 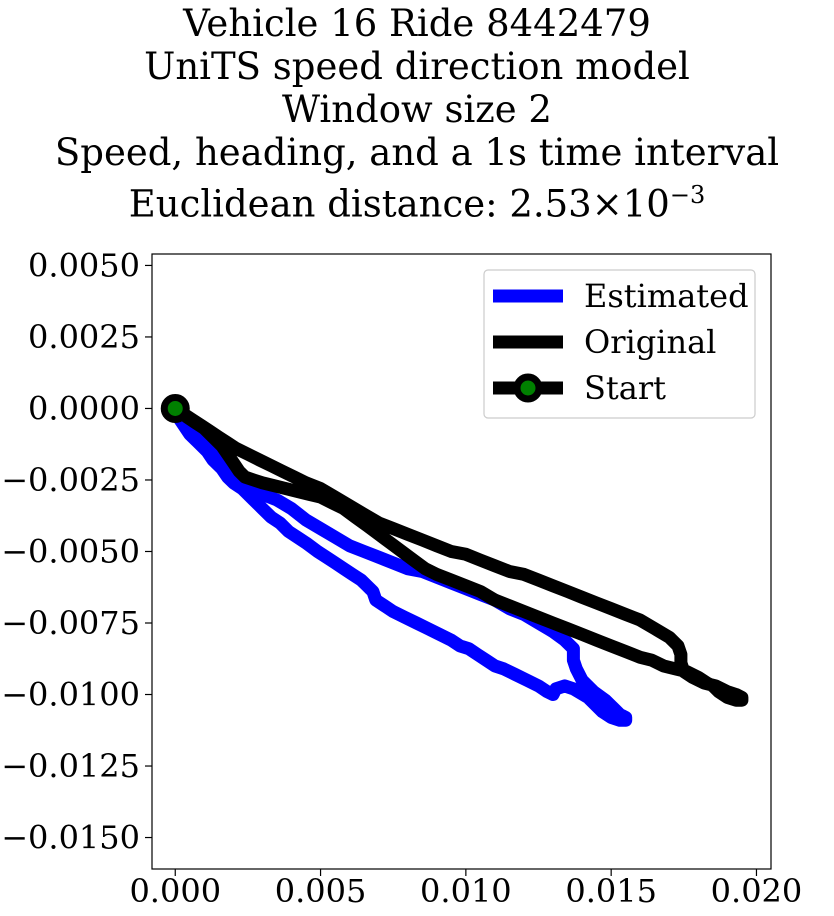 I want to click on title-line-4: Speed, heading, and a 1s time interval, so click(x=417, y=152).